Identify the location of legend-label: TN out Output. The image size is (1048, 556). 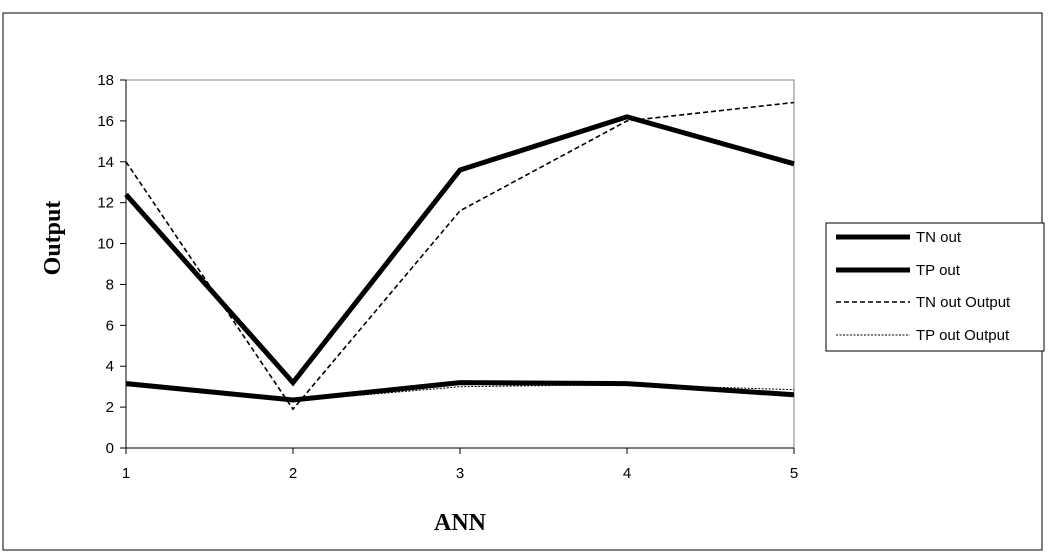
(963, 302).